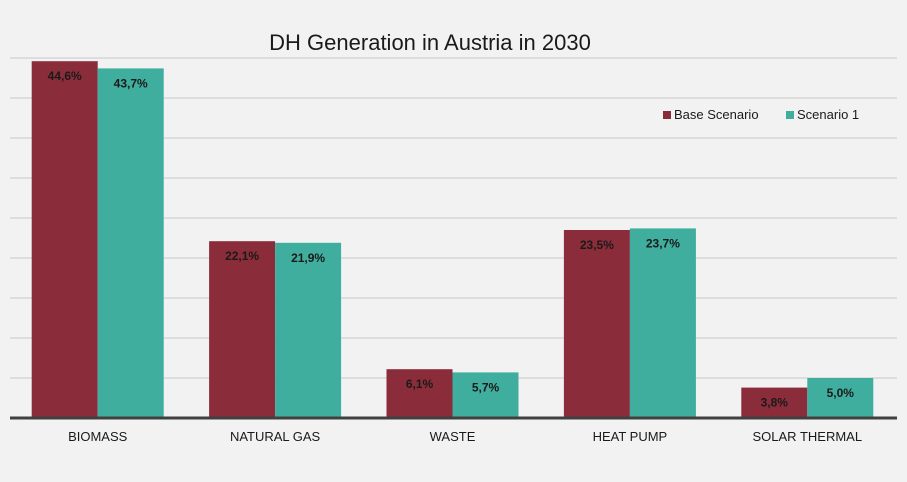 The height and width of the screenshot is (482, 907). Describe the element at coordinates (761, 114) in the screenshot. I see `legend: Base Scenario Scenario 1` at that location.